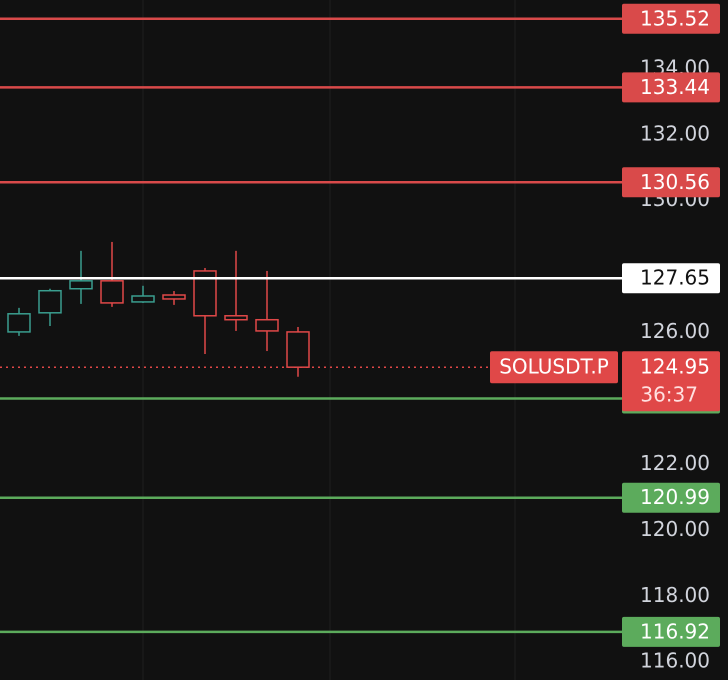 The height and width of the screenshot is (680, 728). I want to click on y-tick-label: 126.00, so click(675, 331).